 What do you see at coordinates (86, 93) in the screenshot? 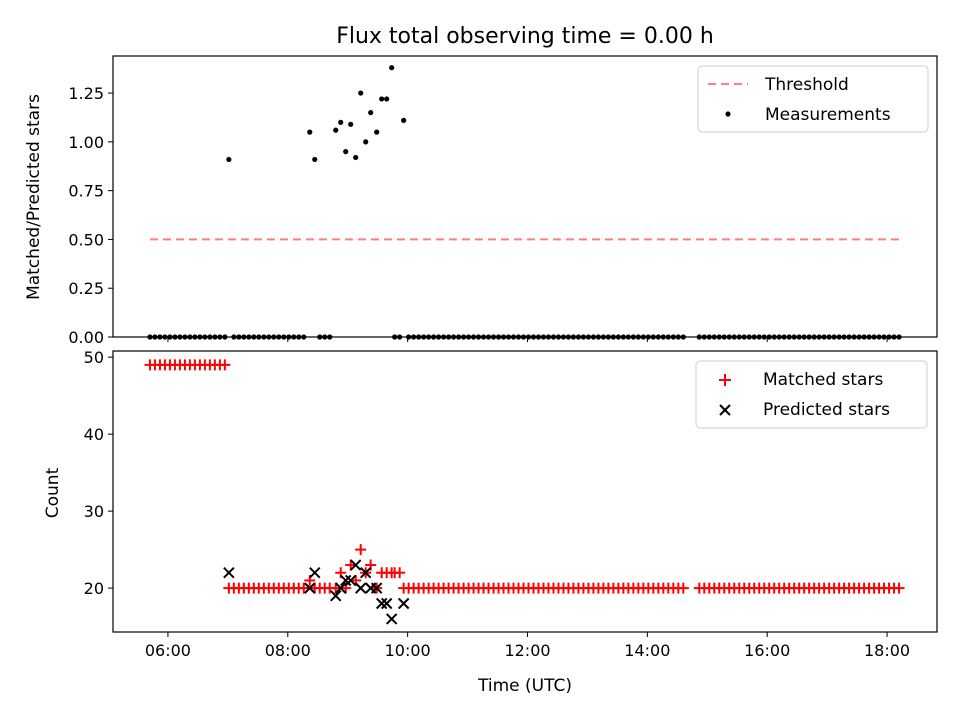
I see `top-y-tick-label: 1.25` at bounding box center [86, 93].